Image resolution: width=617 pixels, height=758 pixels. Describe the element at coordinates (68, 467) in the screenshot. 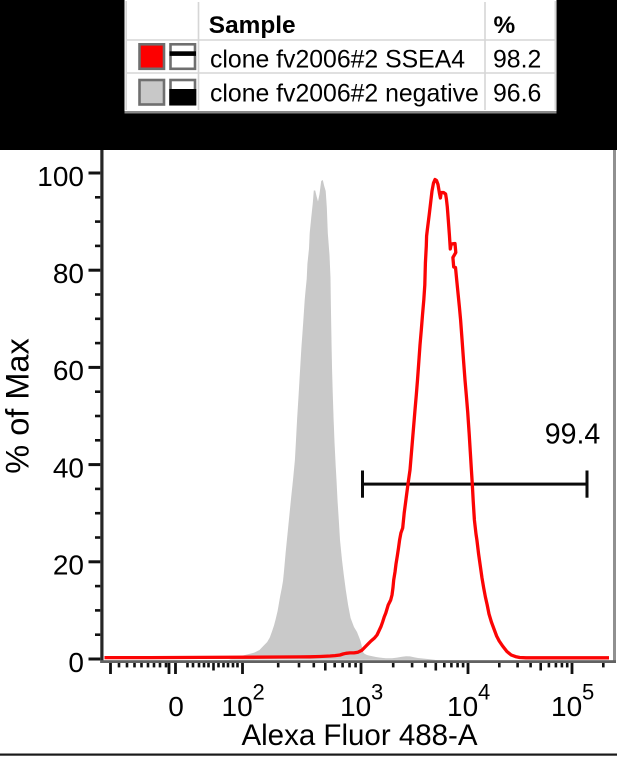

I see `svg-text: 40` at that location.